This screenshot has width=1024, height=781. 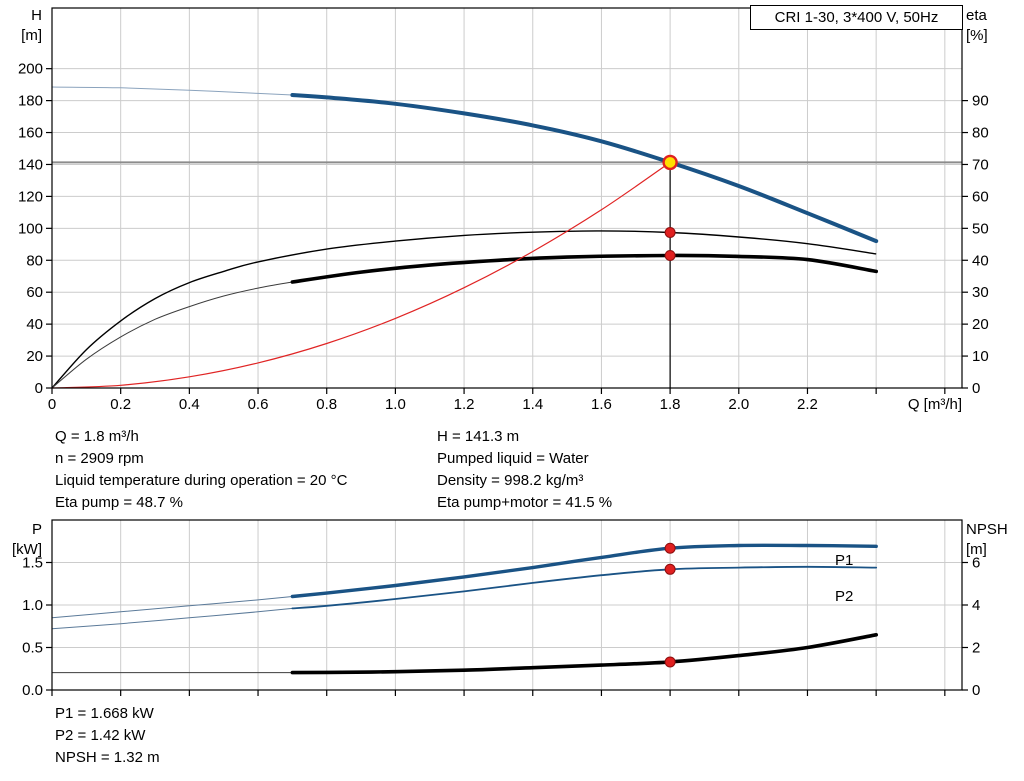 What do you see at coordinates (856, 17) in the screenshot?
I see `pump-model-title: CRI 1-30, 3*400 V, 50Hz` at bounding box center [856, 17].